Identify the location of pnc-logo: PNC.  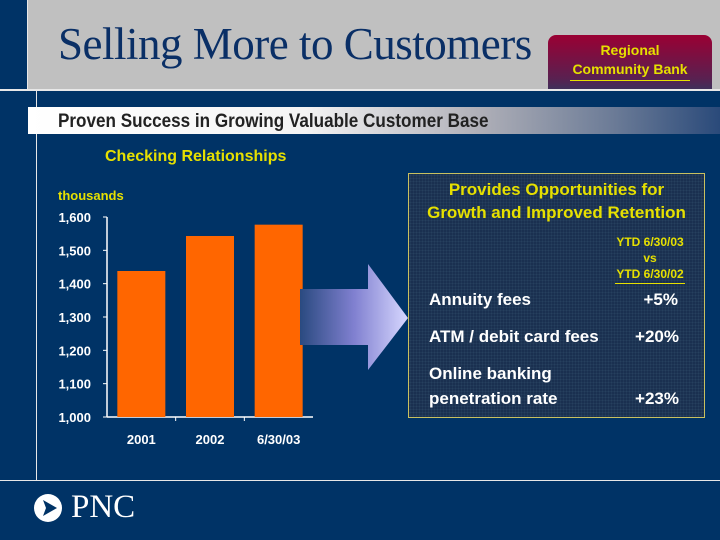
(84, 507).